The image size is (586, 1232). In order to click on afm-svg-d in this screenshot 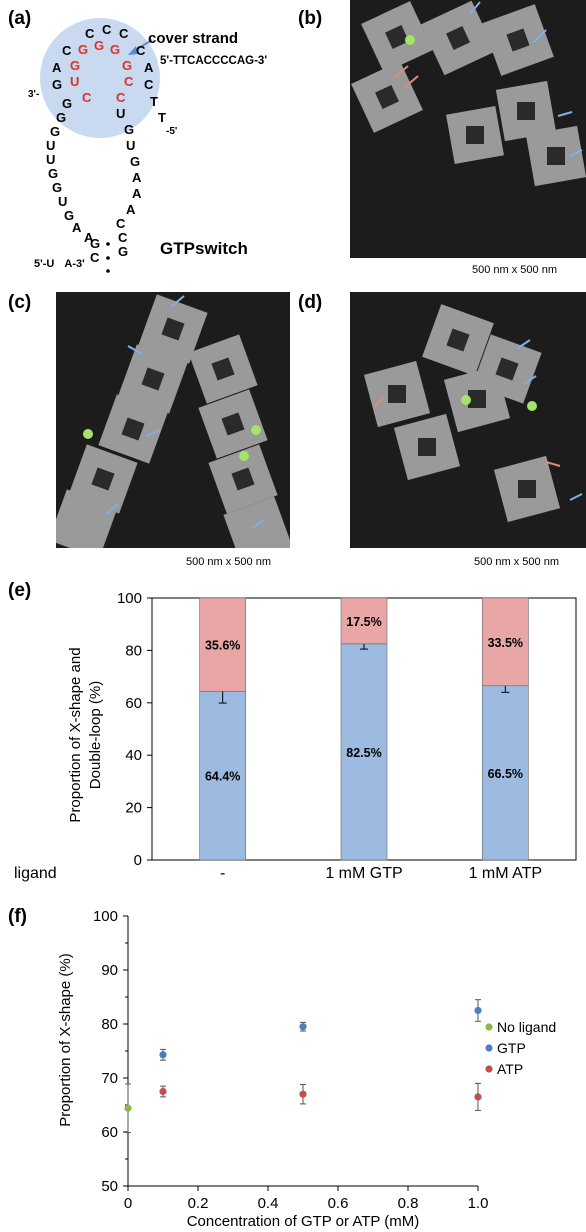, I will do `click(473, 413)`.